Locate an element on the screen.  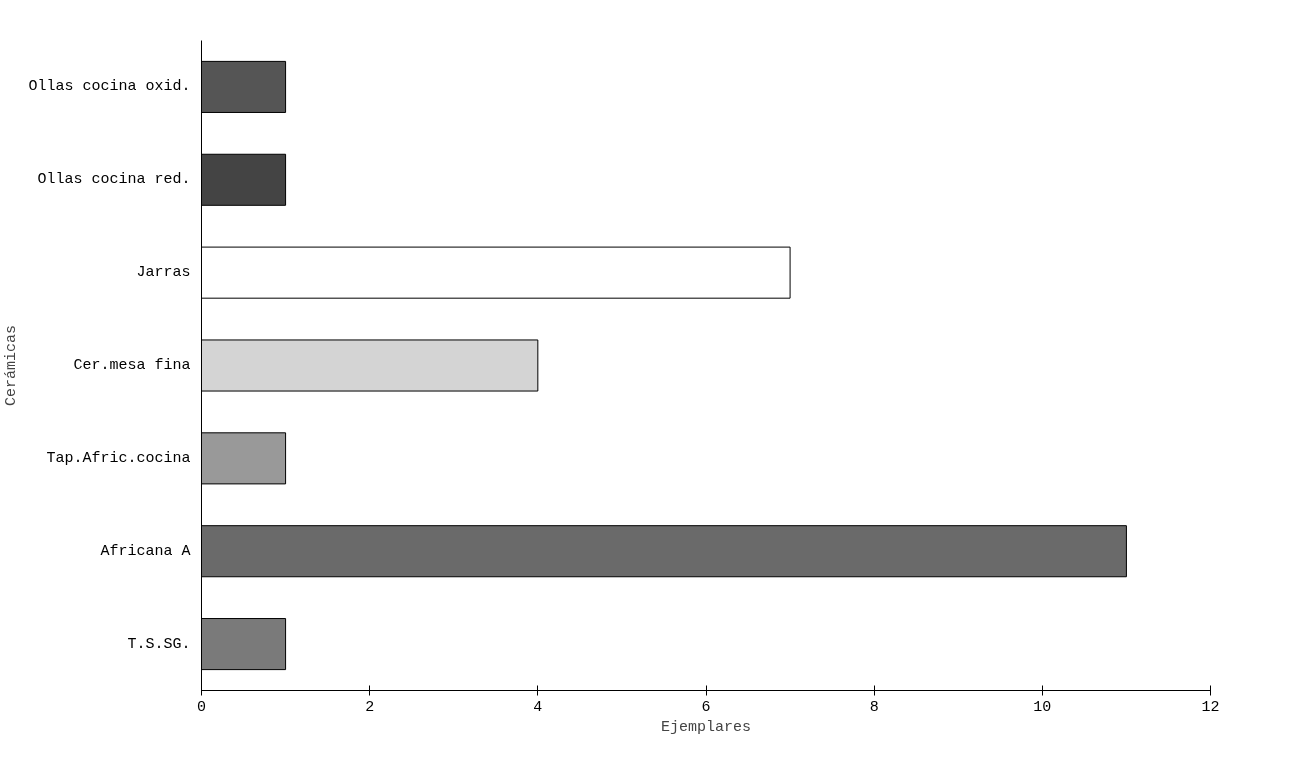
x-tick-label: 0 is located at coordinates (202, 707).